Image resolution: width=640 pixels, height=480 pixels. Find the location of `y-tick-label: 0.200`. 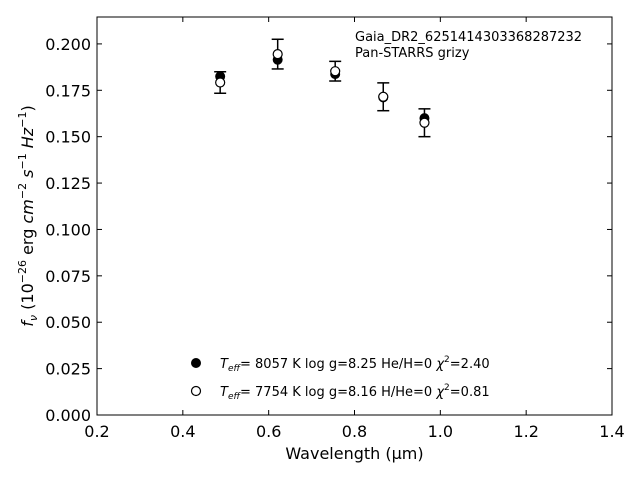

y-tick-label: 0.200 is located at coordinates (68, 44).